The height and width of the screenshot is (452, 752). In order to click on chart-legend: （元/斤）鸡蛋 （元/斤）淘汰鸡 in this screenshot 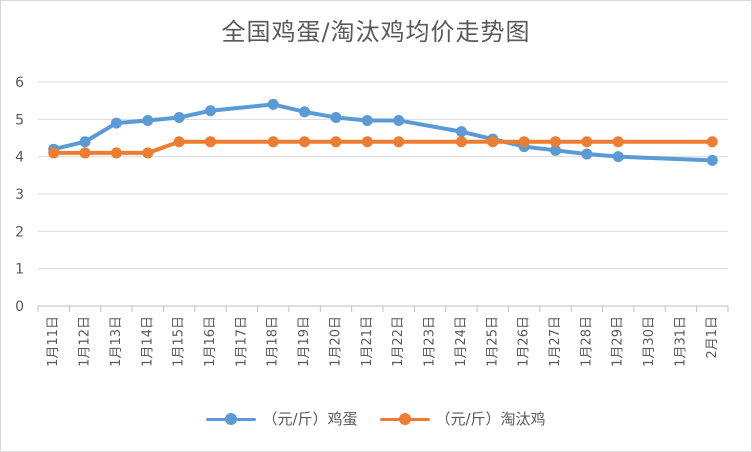, I will do `click(376, 418)`.